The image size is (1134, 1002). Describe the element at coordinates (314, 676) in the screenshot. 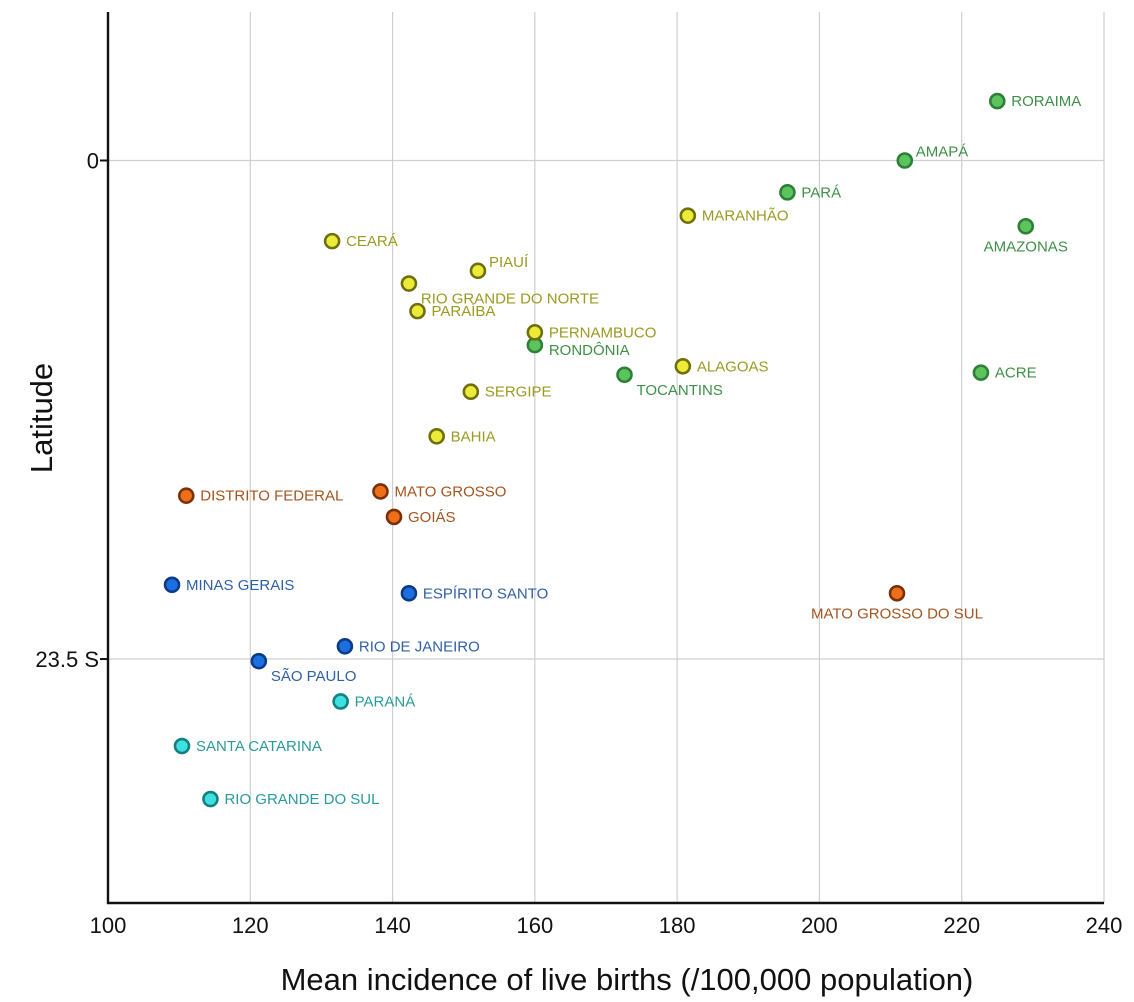

I see `data-point-label: SÃO PAULO` at that location.